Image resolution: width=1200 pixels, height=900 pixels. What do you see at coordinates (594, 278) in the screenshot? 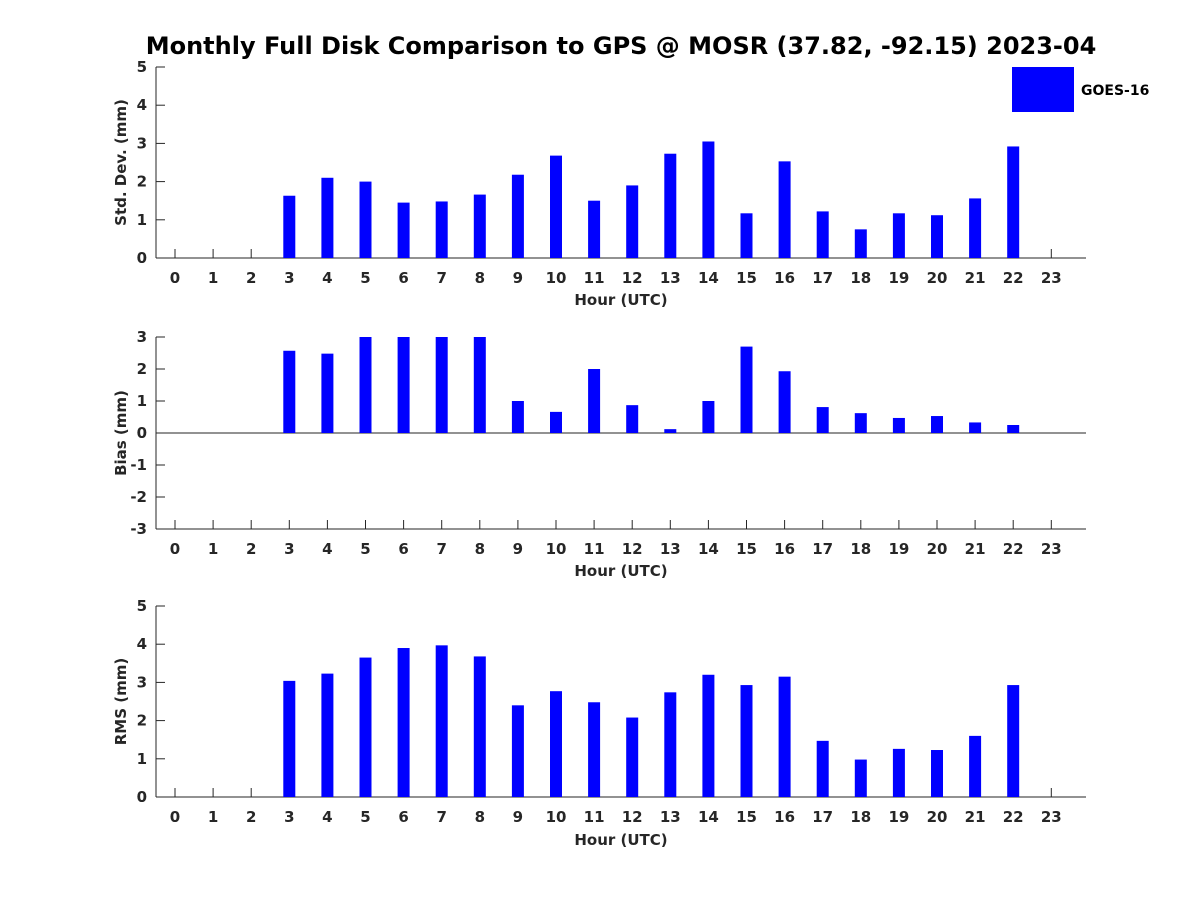
I see `x-tick-label: 11` at bounding box center [594, 278].